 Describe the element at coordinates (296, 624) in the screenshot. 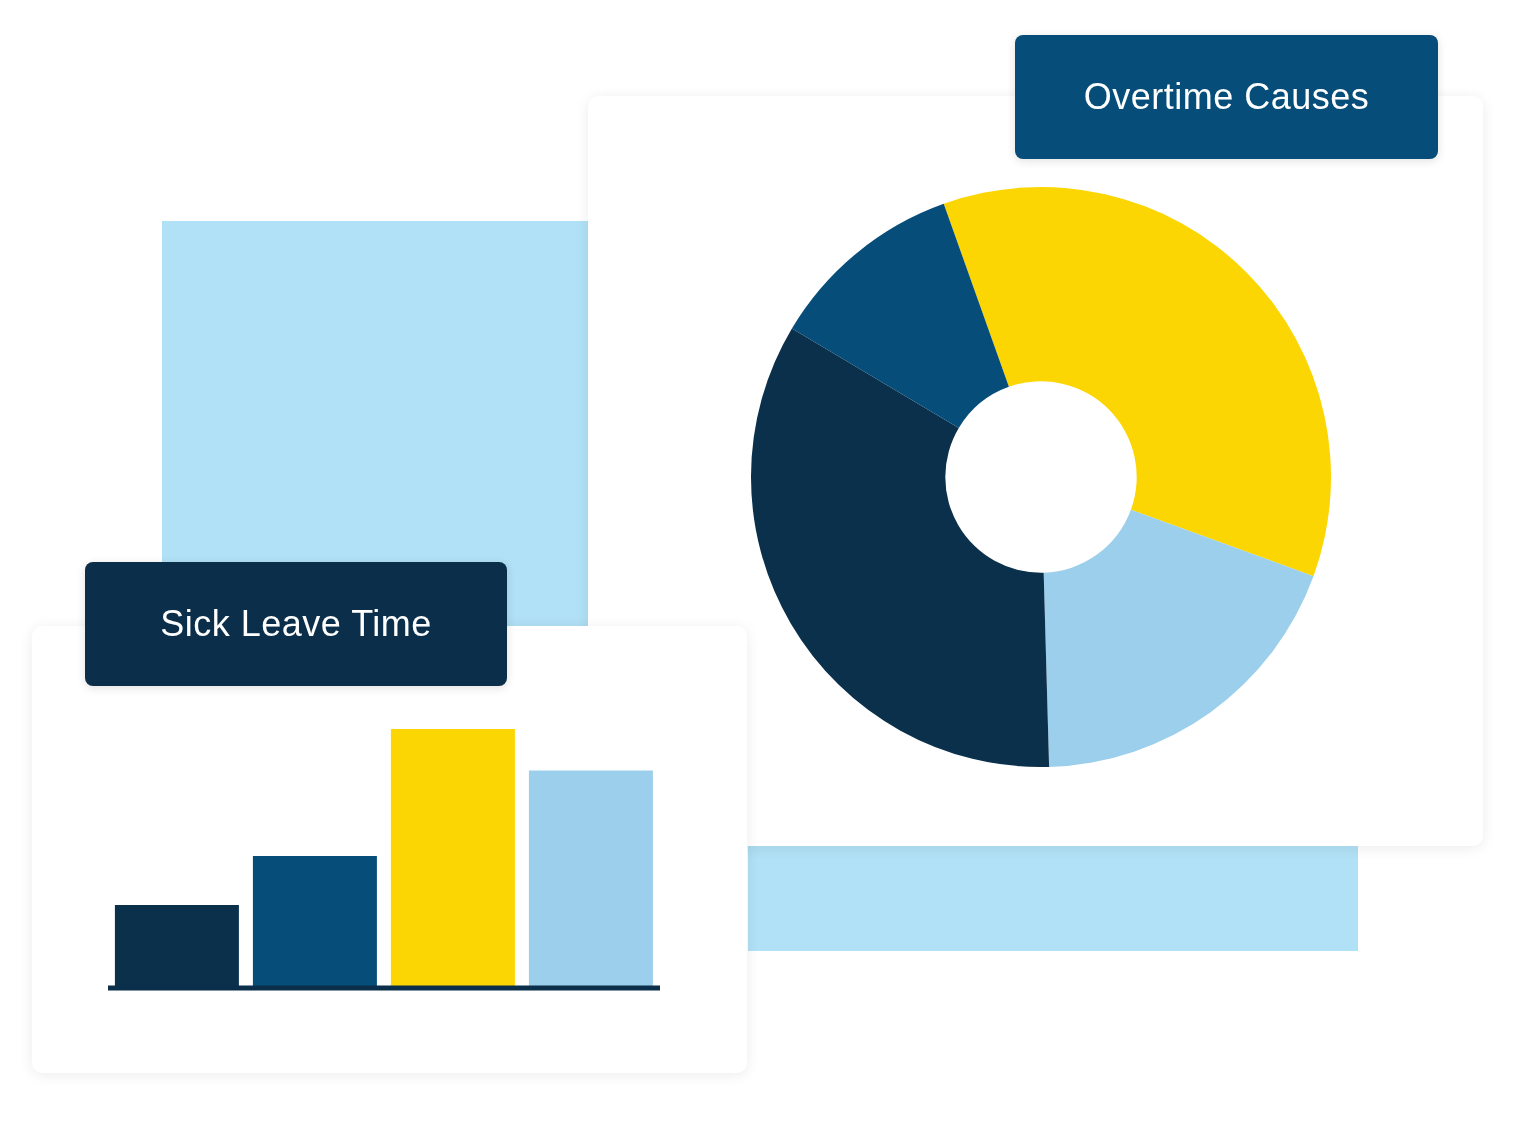

I see `chart-title: Sick Leave Time` at that location.